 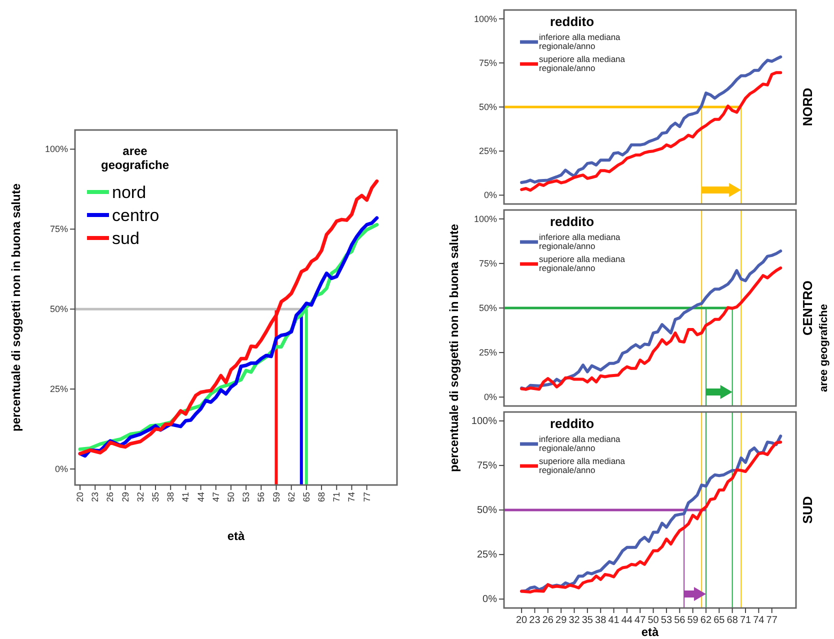 What do you see at coordinates (126, 238) in the screenshot?
I see `legend-label: sud` at bounding box center [126, 238].